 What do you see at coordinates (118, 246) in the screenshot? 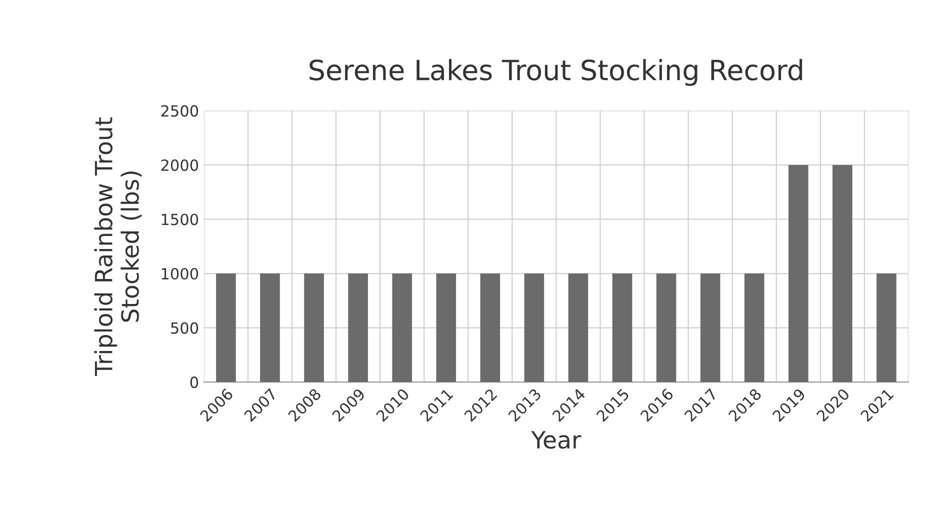
I see `y-axis-title: Triploid Rainbow Trout Stocked (lbs)` at bounding box center [118, 246].